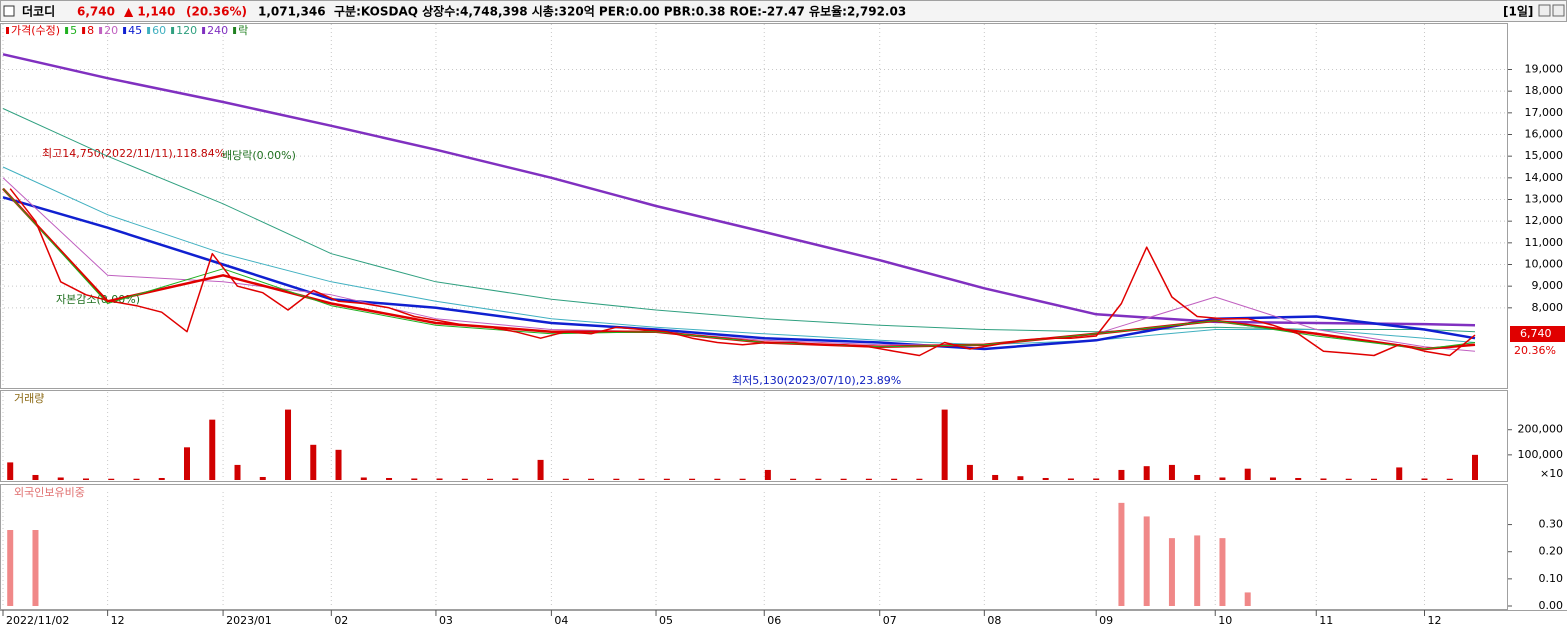 This screenshot has width=1567, height=630. Describe the element at coordinates (1541, 454) in the screenshot. I see `y-tick-label: 100,000` at that location.